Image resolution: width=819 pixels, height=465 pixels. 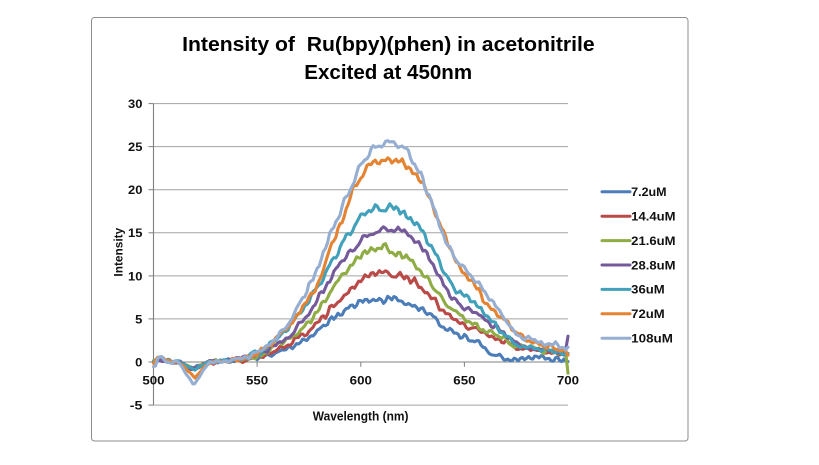 I want to click on svg-text: 550, so click(x=257, y=380).